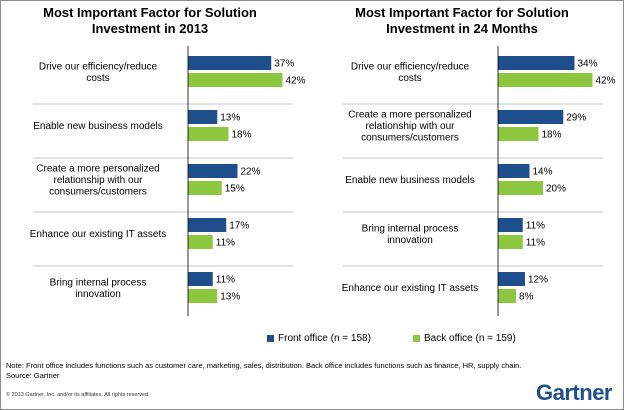 This screenshot has width=624, height=410. Describe the element at coordinates (324, 338) in the screenshot. I see `legend-front-label: Front office (n = 158)` at that location.